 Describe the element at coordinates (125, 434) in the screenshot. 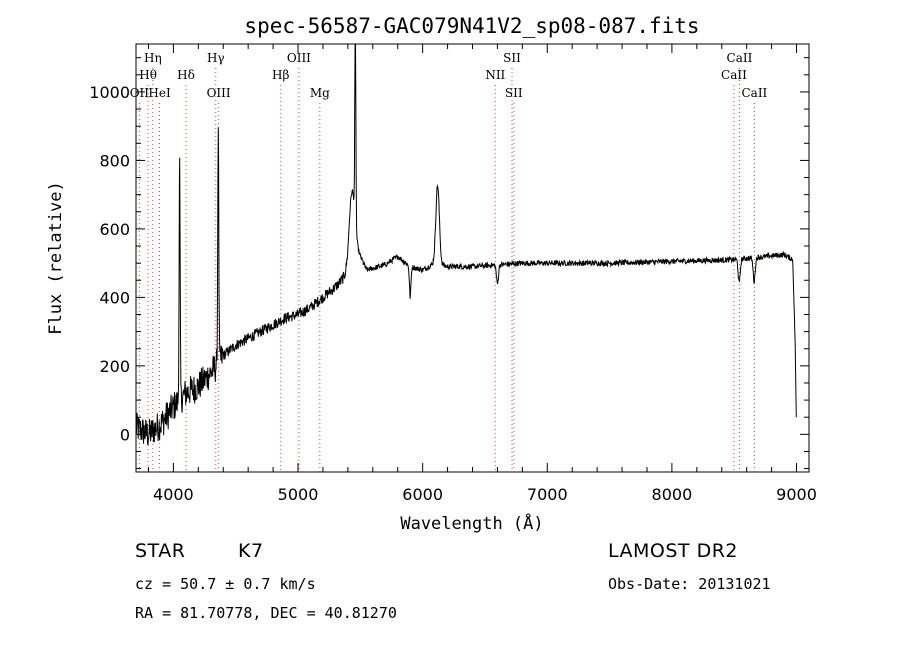

I see `y-tick-label: 0` at that location.